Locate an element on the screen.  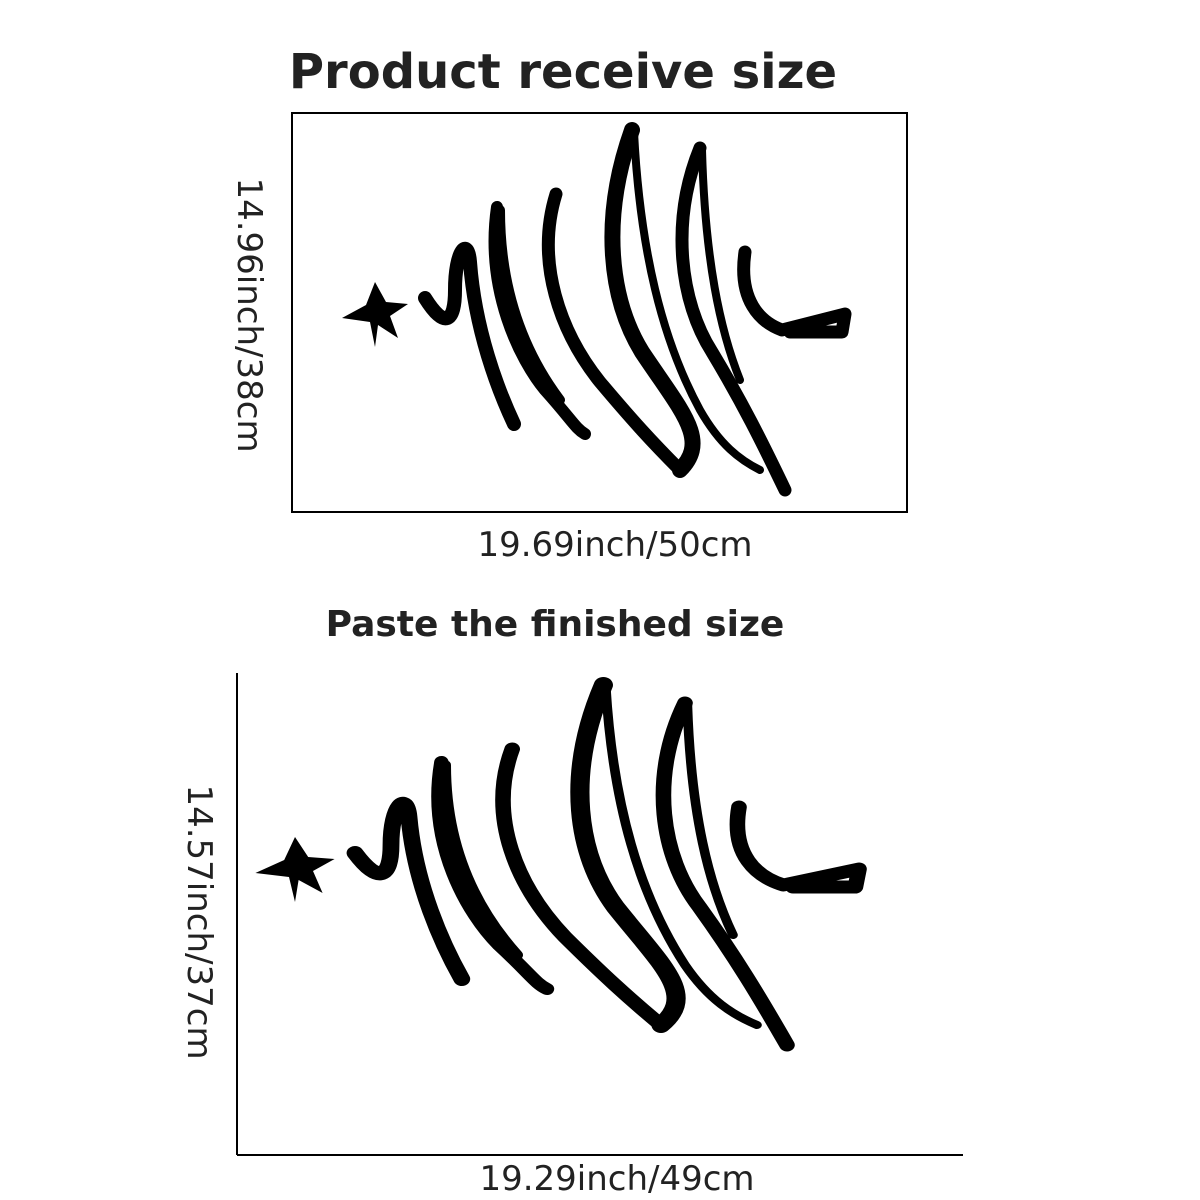
height-label: 14.57inch/37cm is located at coordinates (199, 921).